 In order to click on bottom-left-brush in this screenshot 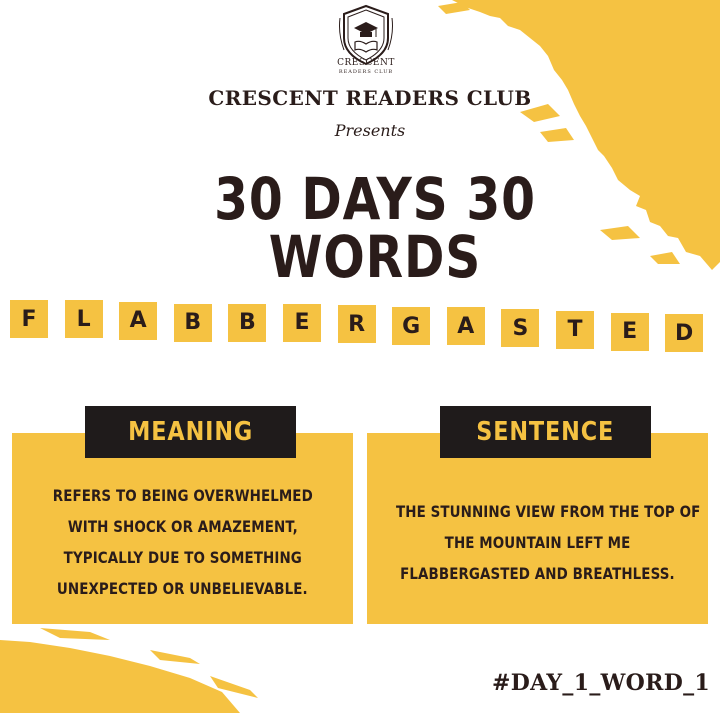, I will do `click(120, 676)`.